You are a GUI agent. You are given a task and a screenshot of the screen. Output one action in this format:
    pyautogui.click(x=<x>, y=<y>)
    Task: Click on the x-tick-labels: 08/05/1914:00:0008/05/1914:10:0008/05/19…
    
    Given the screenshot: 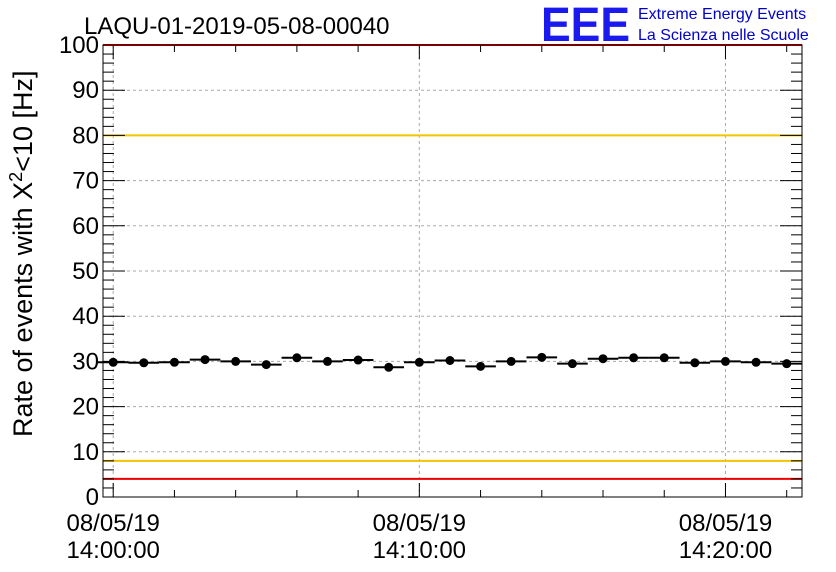 What is the action you would take?
    pyautogui.click(x=419, y=537)
    